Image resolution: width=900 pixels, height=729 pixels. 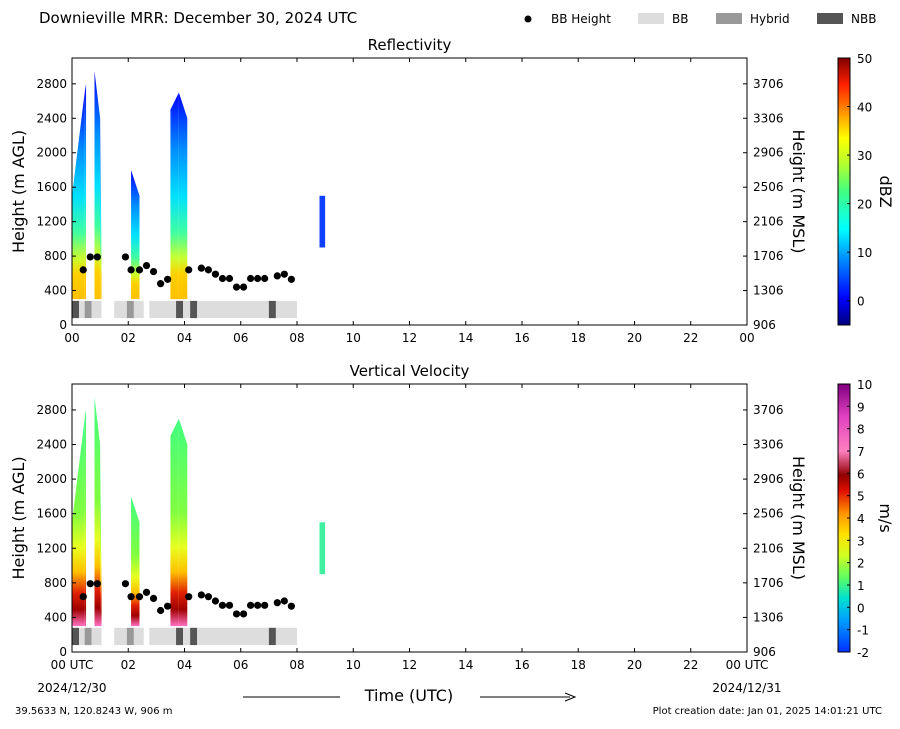 I want to click on velocity-colorbar-tick-label: -2, so click(x=863, y=653).